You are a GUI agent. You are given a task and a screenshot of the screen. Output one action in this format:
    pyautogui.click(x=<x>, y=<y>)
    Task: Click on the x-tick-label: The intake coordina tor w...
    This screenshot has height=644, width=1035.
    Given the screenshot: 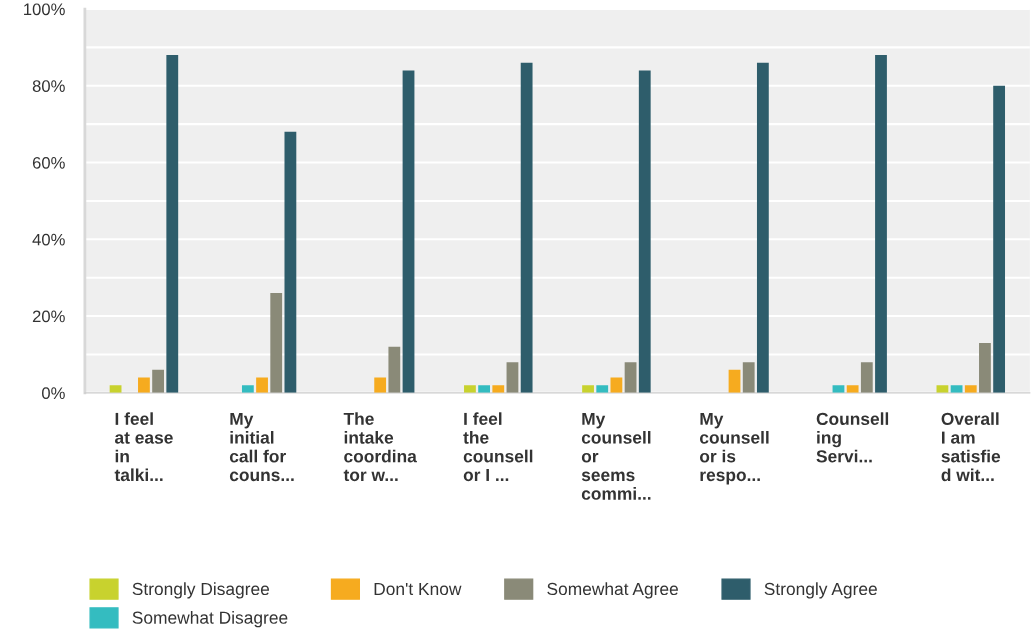 What is the action you would take?
    pyautogui.click(x=380, y=447)
    